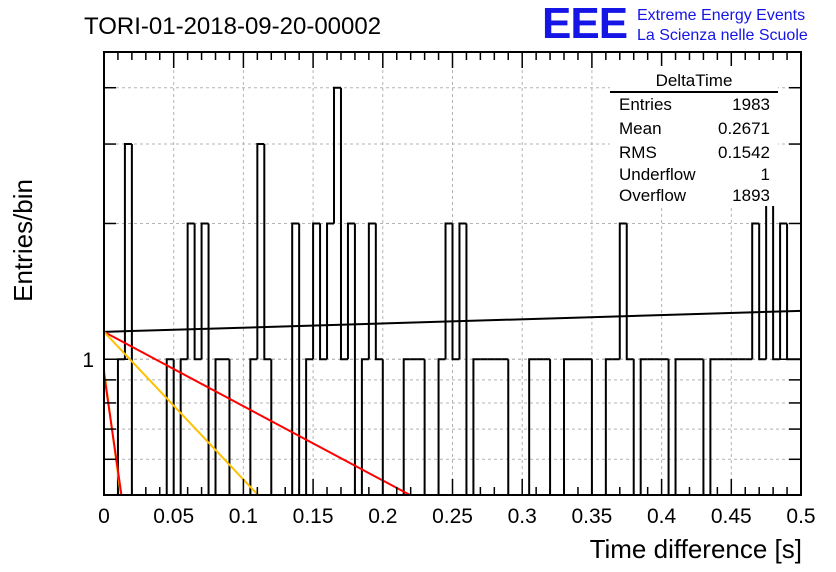 The height and width of the screenshot is (572, 836). What do you see at coordinates (104, 516) in the screenshot?
I see `x-tick-label: 0` at bounding box center [104, 516].